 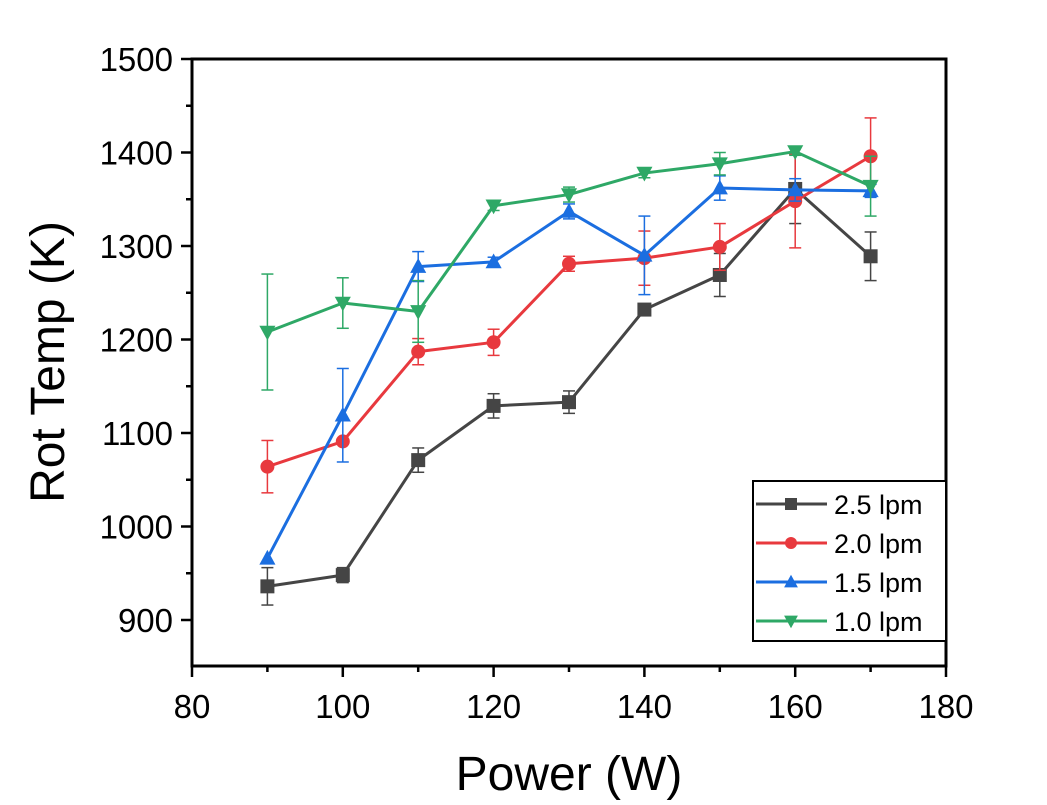 I want to click on y-tick-label: 1100, so click(x=137, y=433).